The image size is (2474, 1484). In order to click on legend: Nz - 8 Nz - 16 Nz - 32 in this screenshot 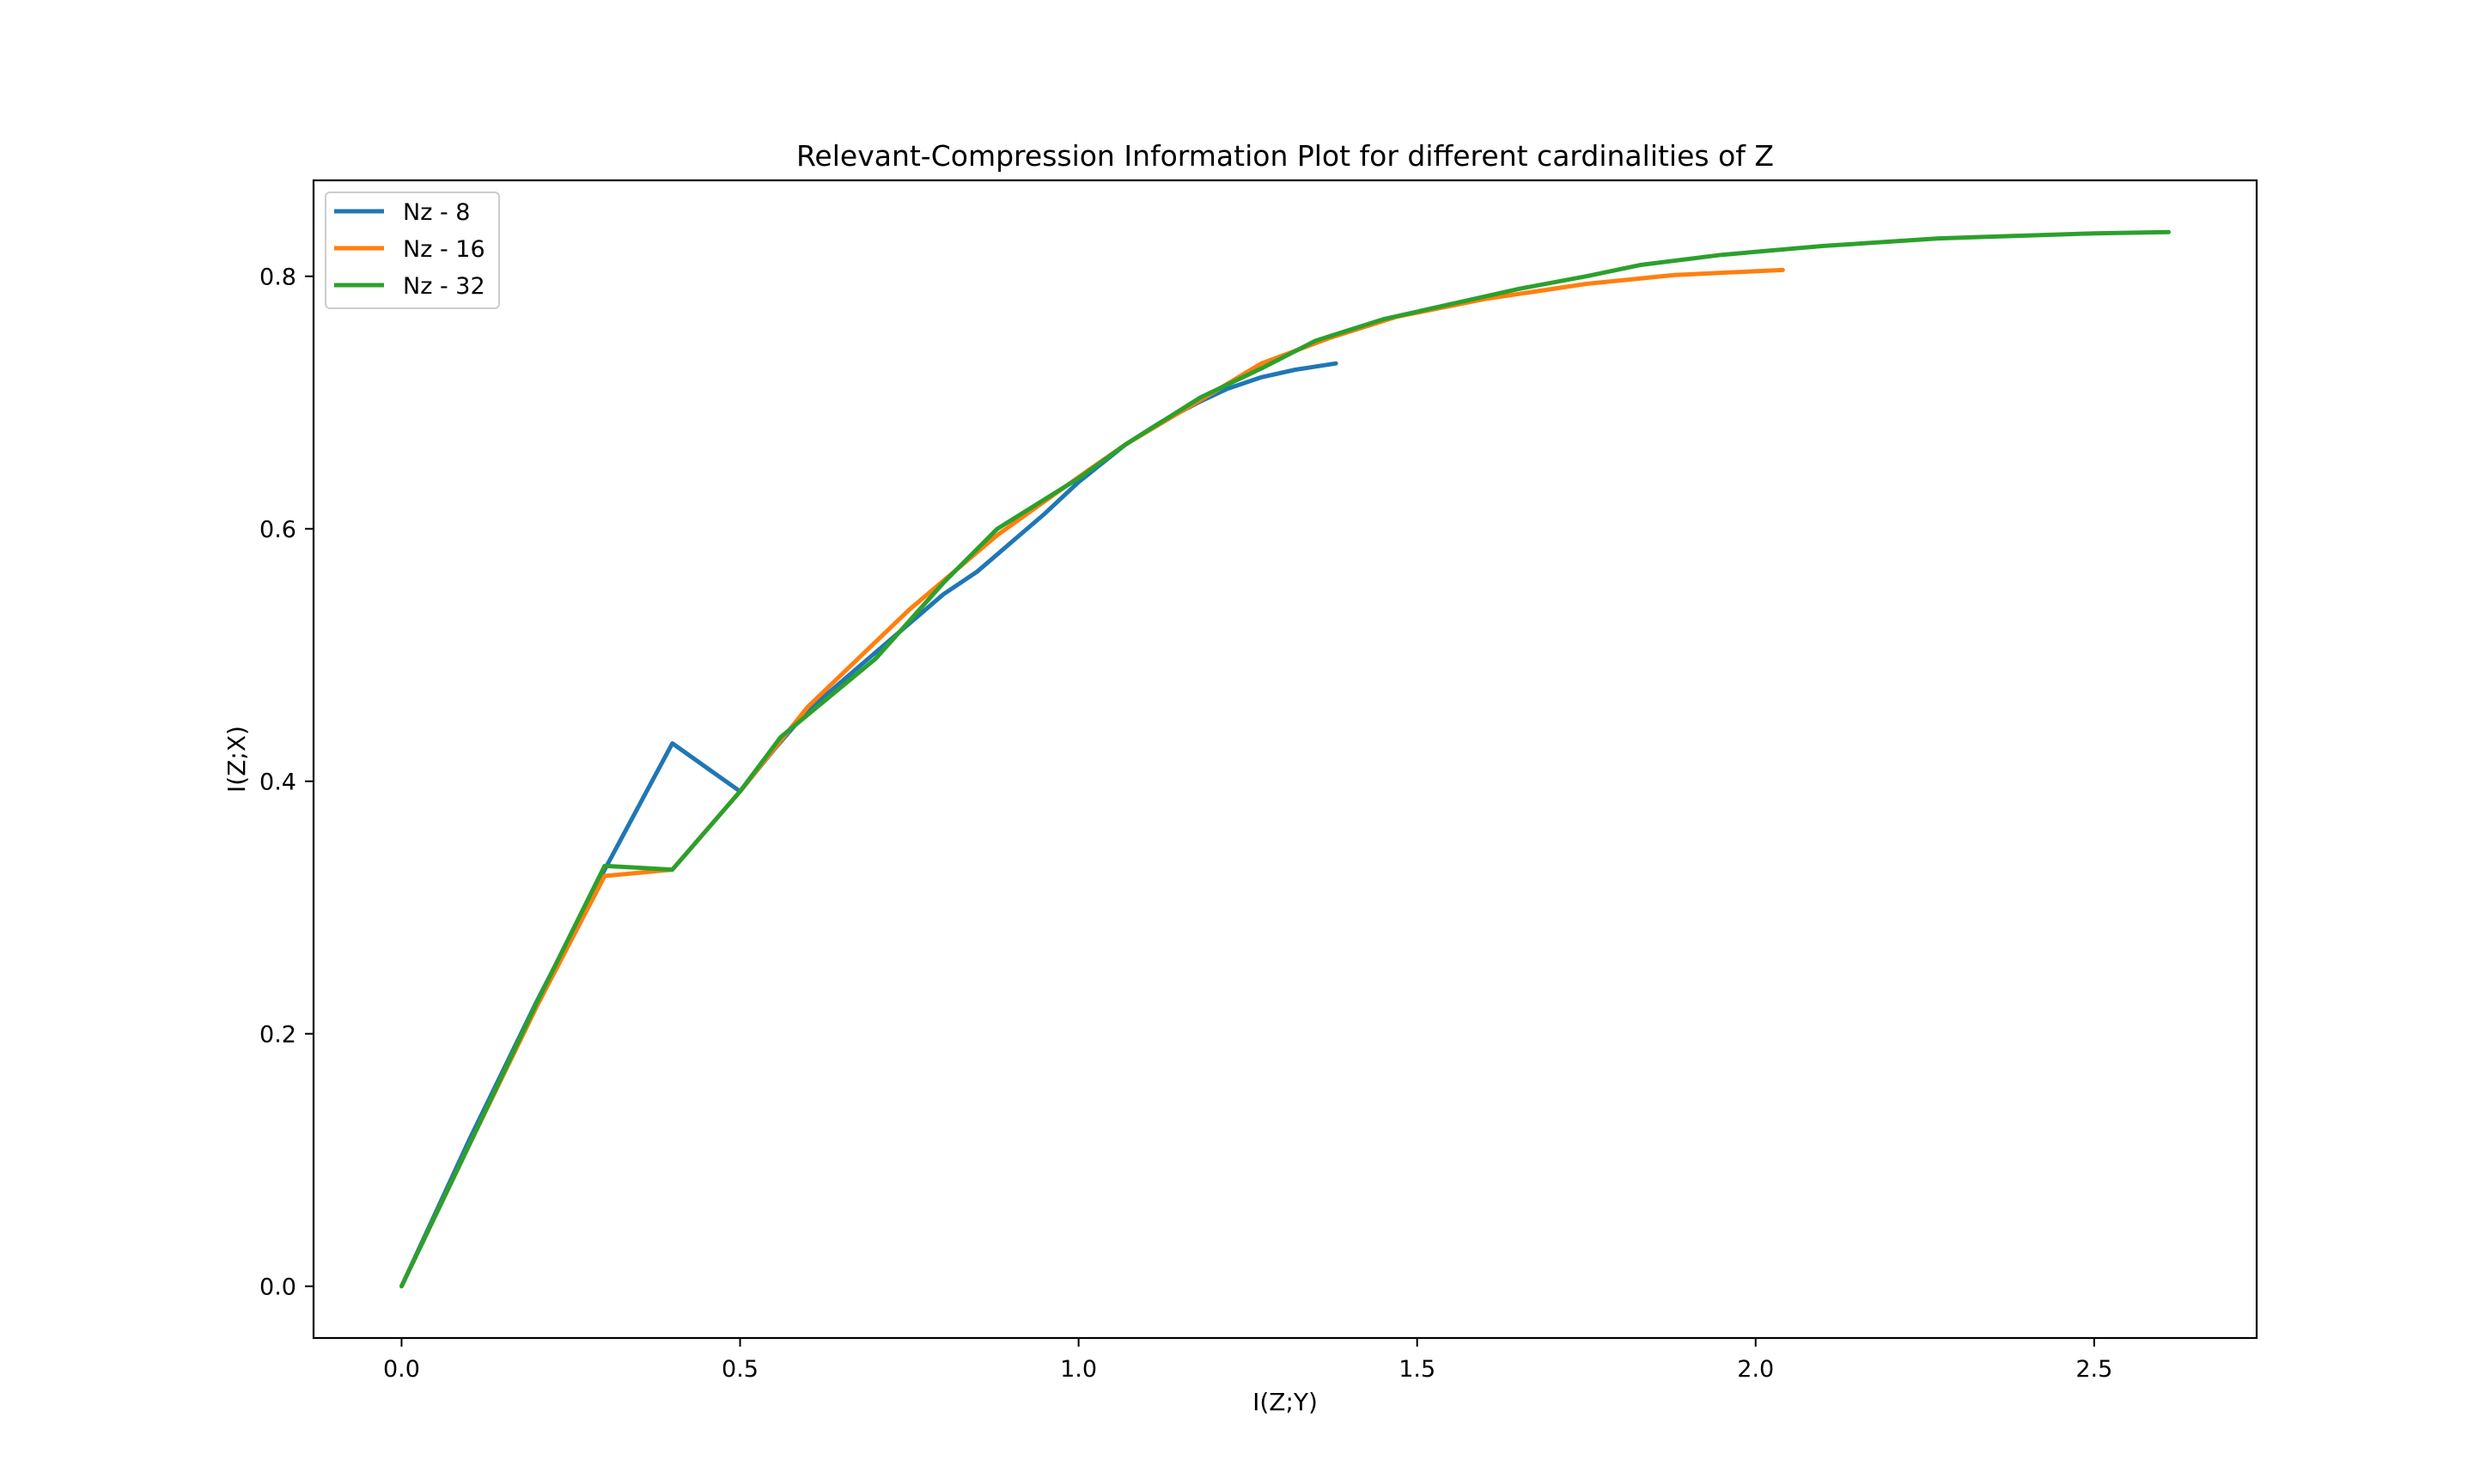, I will do `click(412, 251)`.